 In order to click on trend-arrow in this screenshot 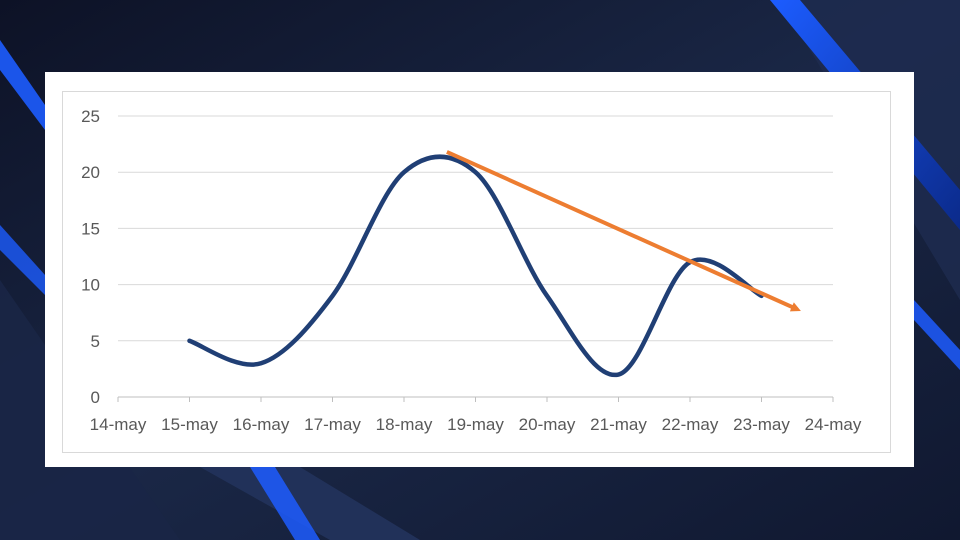, I will do `click(623, 231)`.